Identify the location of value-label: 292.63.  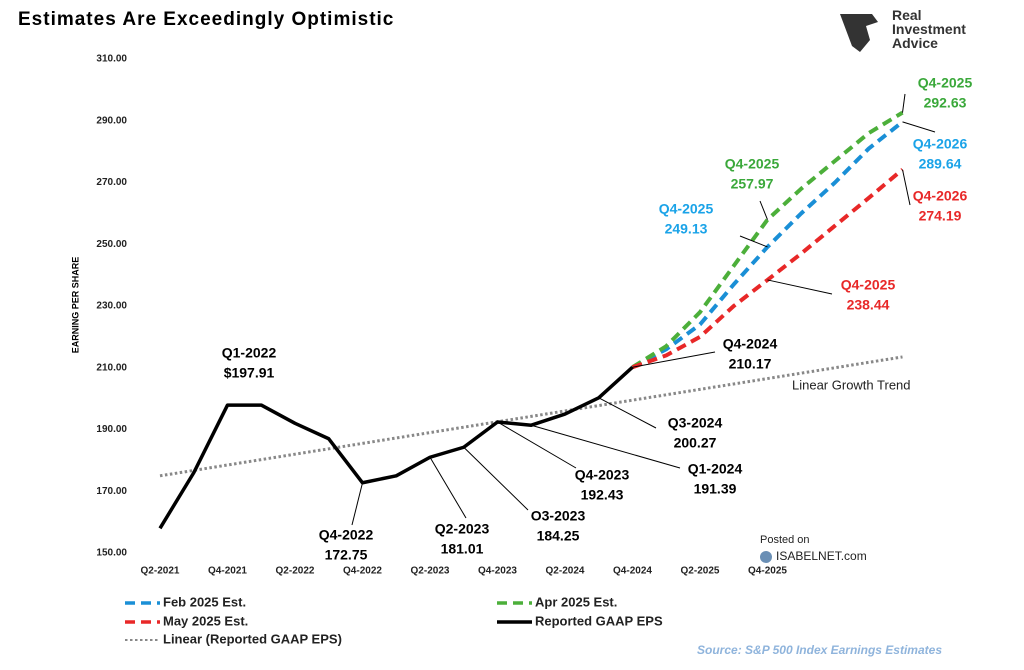
(945, 103).